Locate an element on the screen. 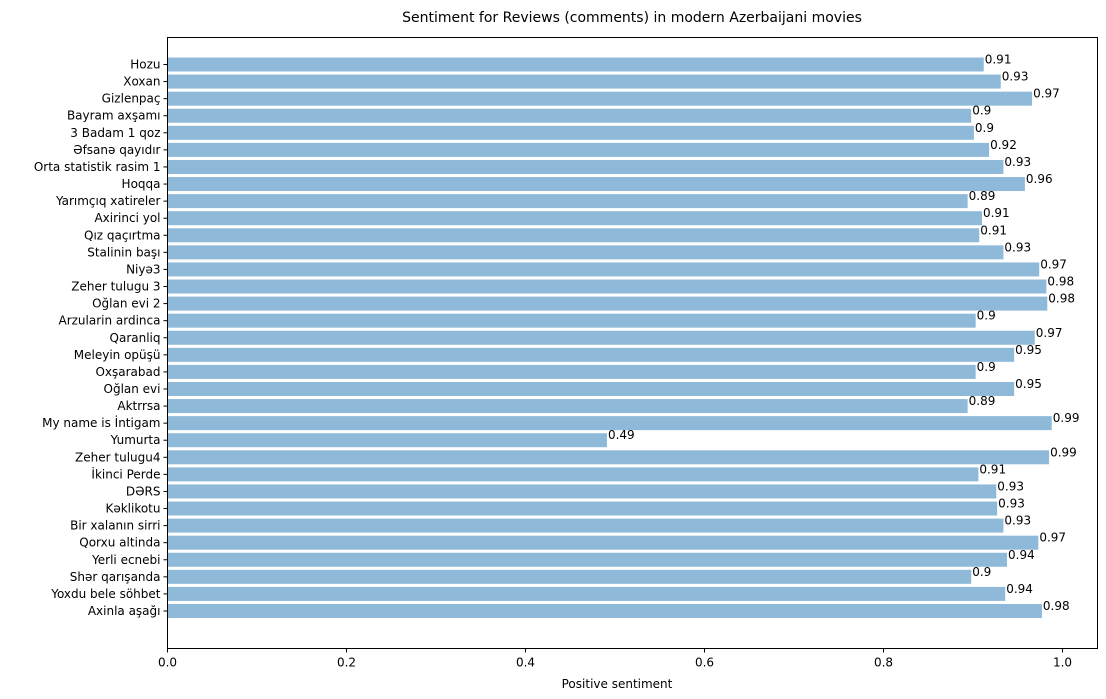 This screenshot has width=1106, height=699. x-axis: 0.0 0.2 0.4 0.6 0.8 1.0 is located at coordinates (615, 659).